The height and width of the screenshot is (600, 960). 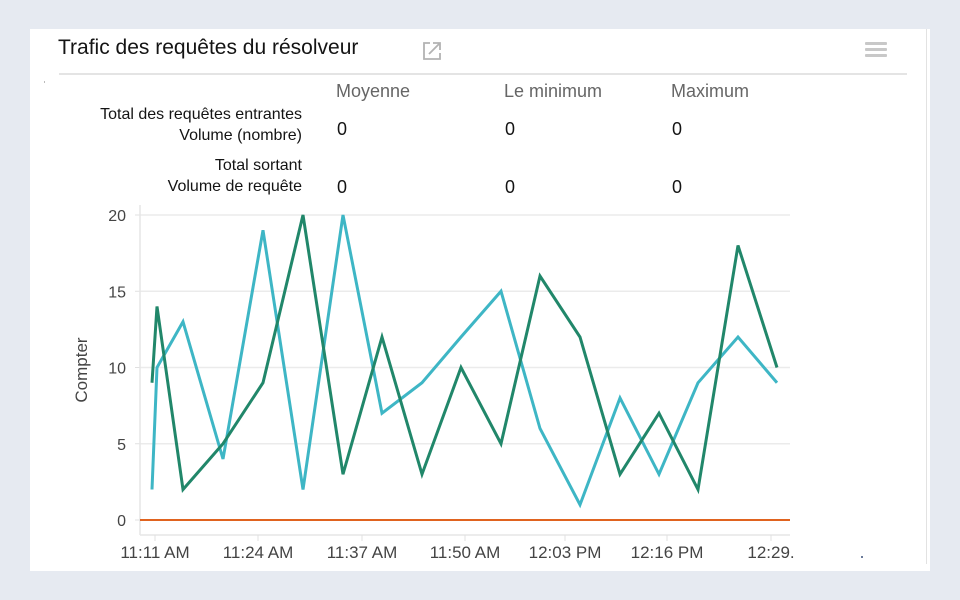 What do you see at coordinates (117, 292) in the screenshot?
I see `y-tick-label: 15` at bounding box center [117, 292].